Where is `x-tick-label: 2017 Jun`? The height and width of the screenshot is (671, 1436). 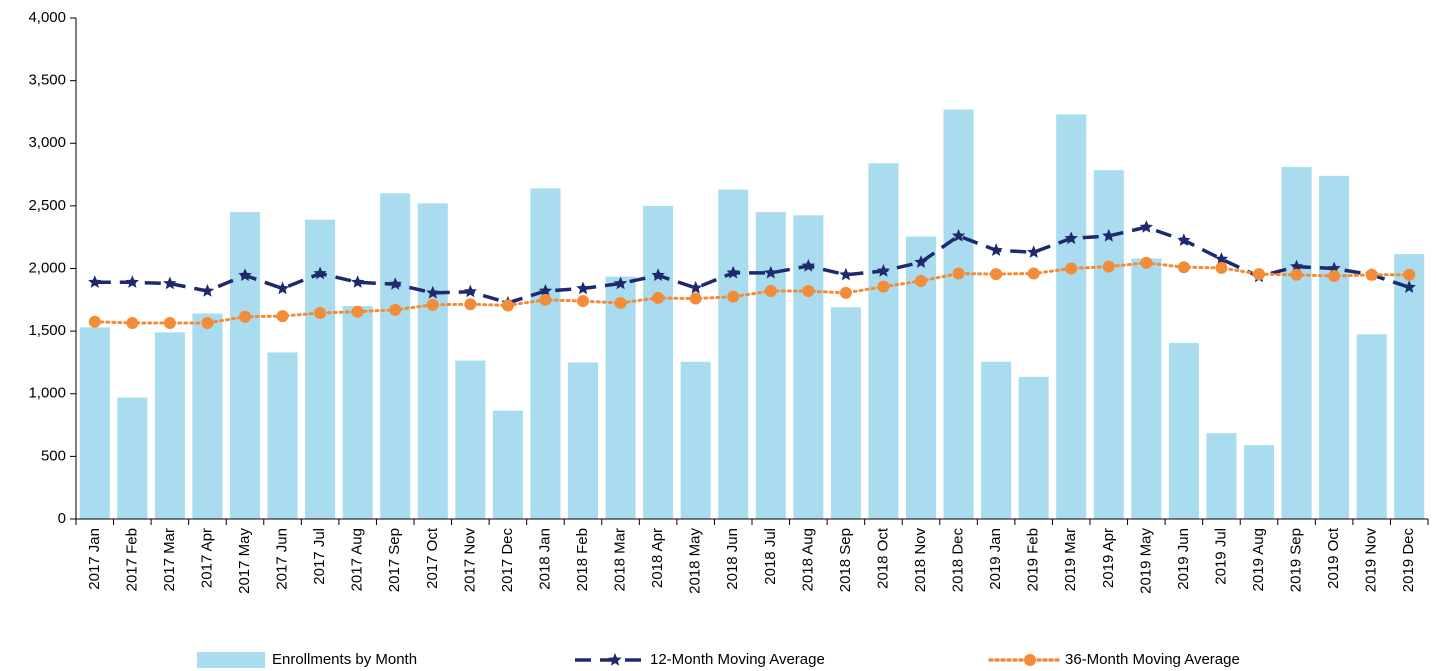
x-tick-label: 2017 Jun is located at coordinates (282, 559).